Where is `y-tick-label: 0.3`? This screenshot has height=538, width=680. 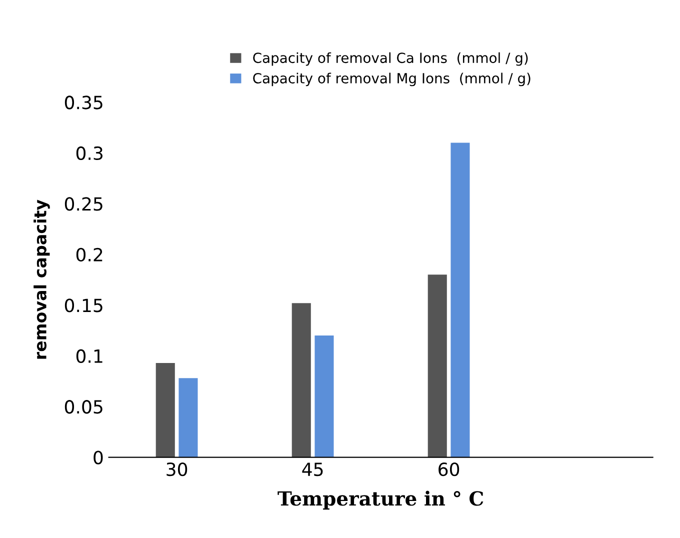 y-tick-label: 0.3 is located at coordinates (89, 153).